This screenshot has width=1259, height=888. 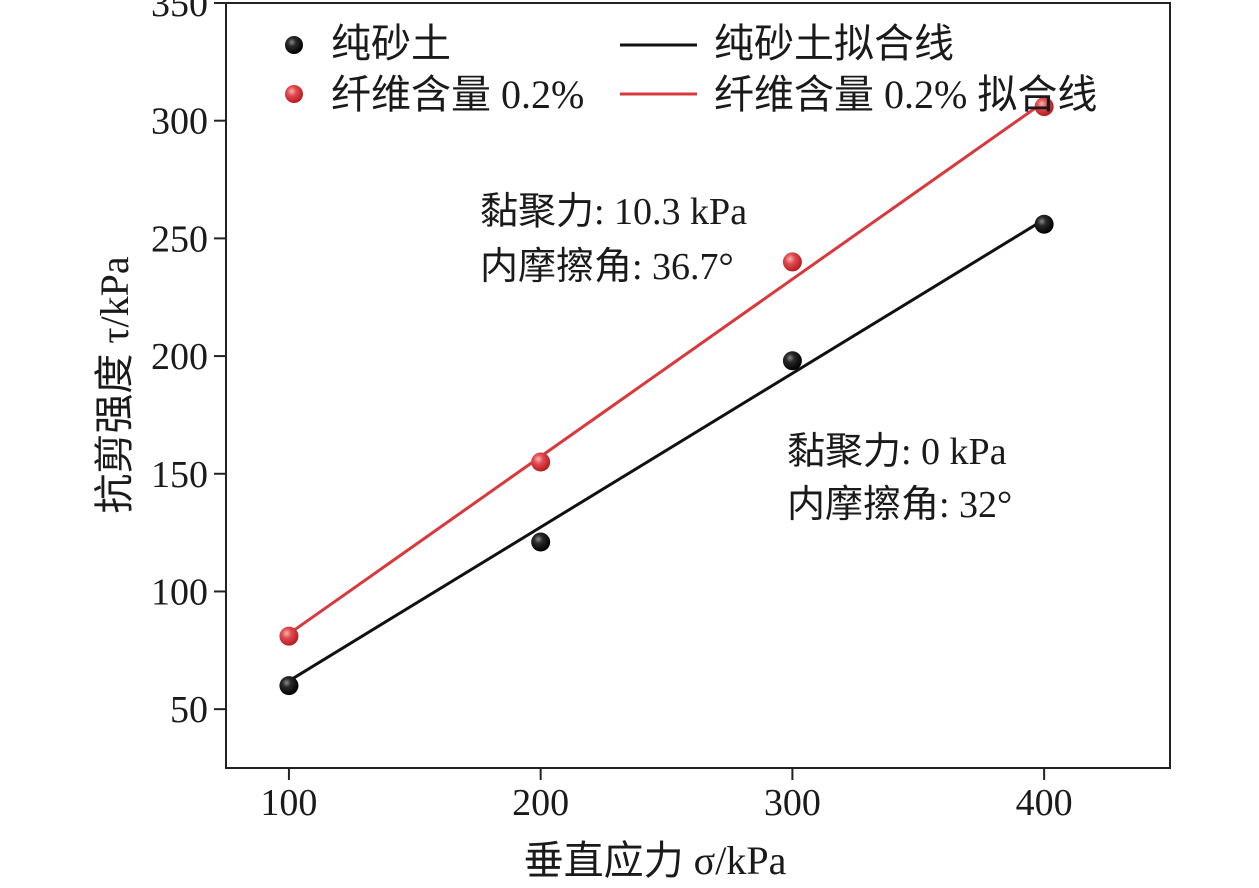 I want to click on legend-label-fiber: 纤维含量 0.2%, so click(x=457, y=94).